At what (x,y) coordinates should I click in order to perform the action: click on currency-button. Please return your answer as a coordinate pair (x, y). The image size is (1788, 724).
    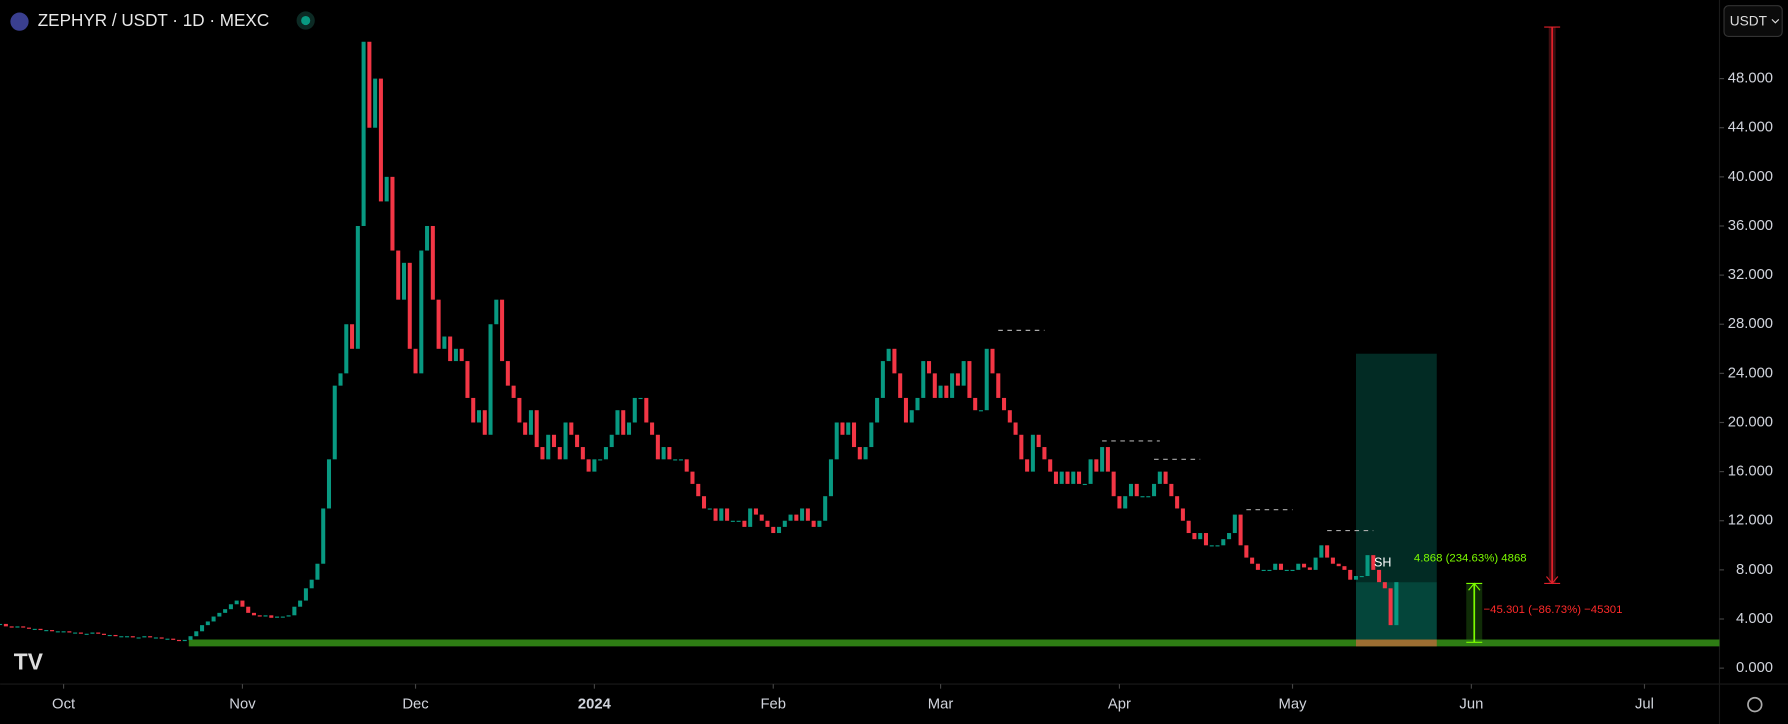
    Looking at the image, I should click on (1753, 21).